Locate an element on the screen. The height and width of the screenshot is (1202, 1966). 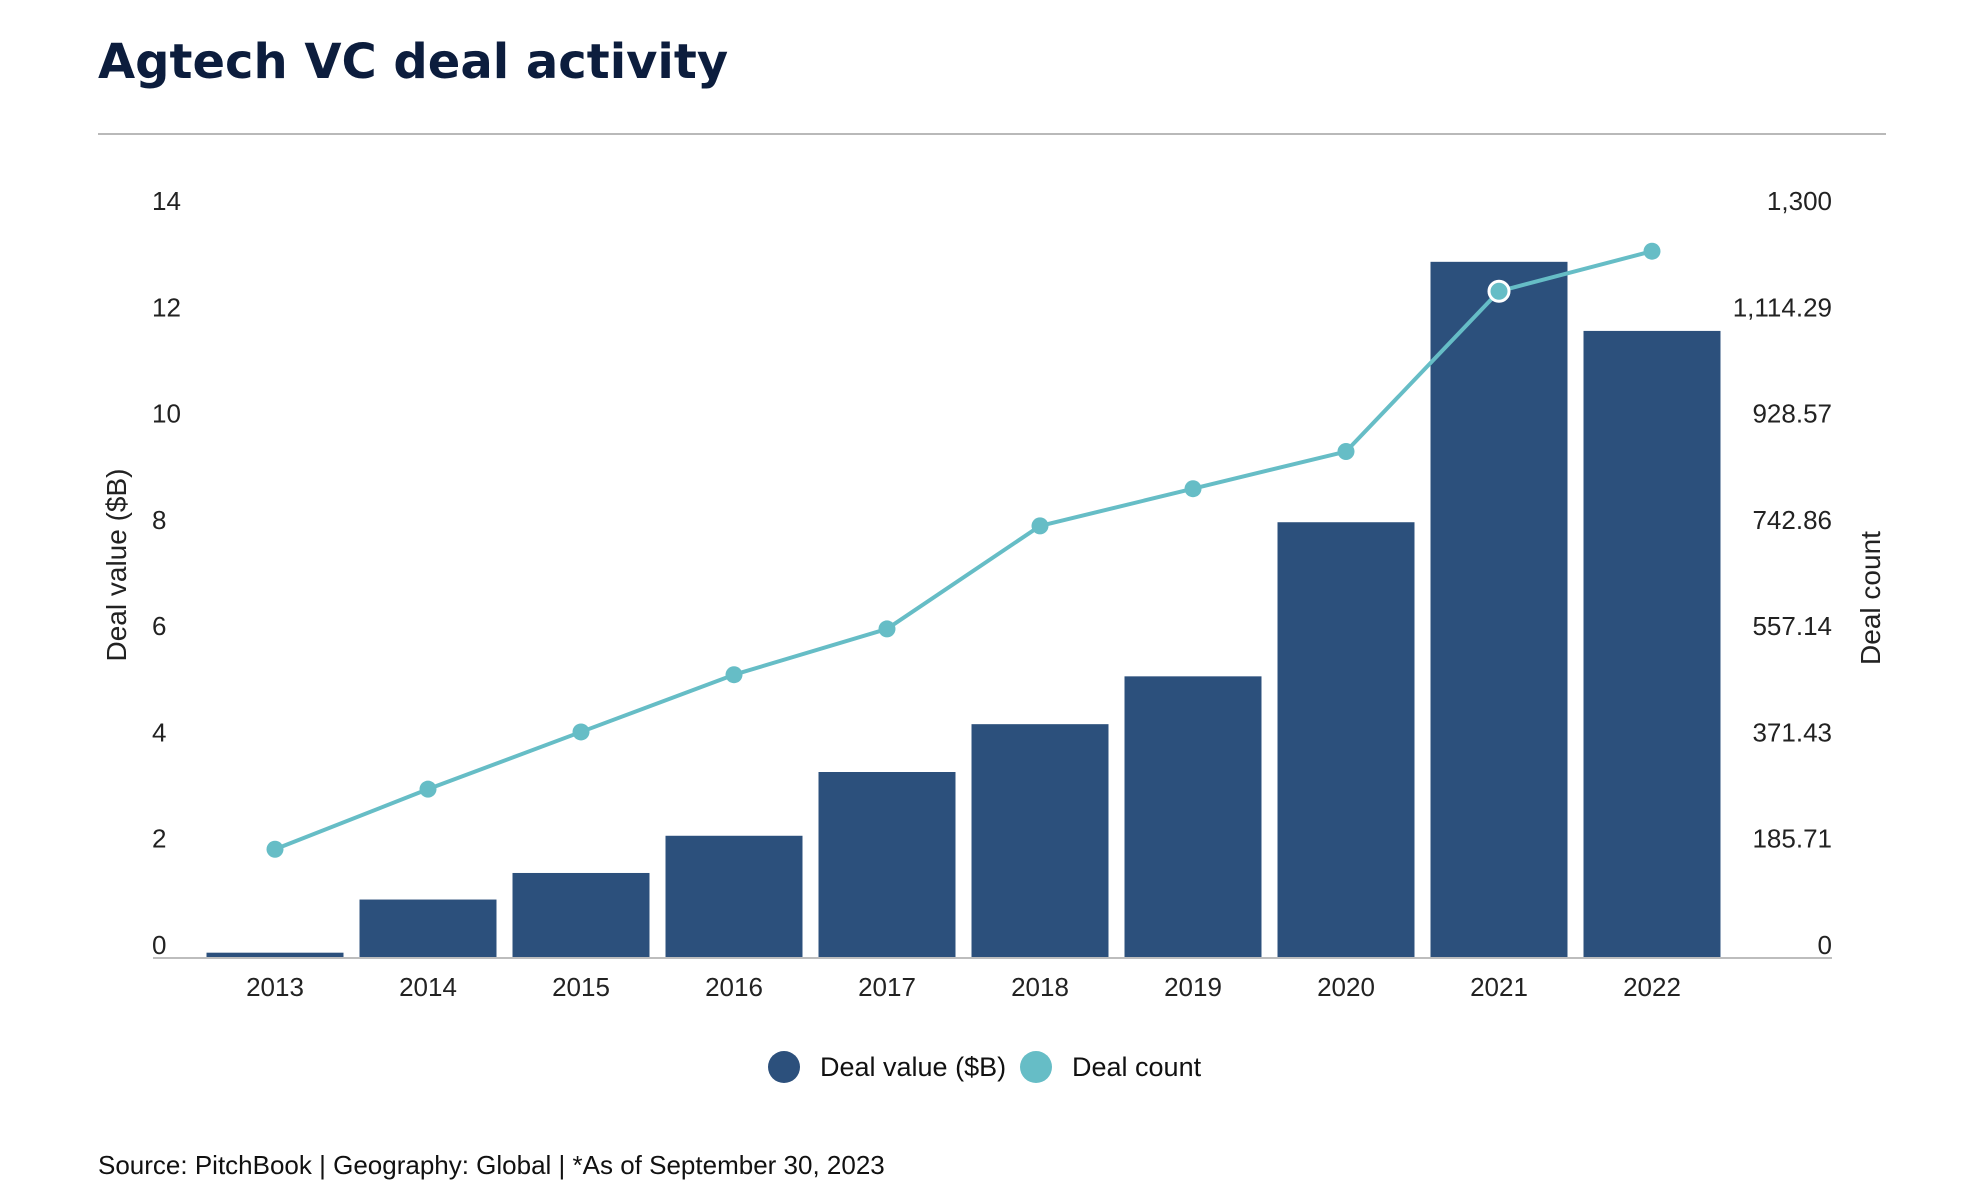
legend-swatch-deal-value is located at coordinates (784, 1067).